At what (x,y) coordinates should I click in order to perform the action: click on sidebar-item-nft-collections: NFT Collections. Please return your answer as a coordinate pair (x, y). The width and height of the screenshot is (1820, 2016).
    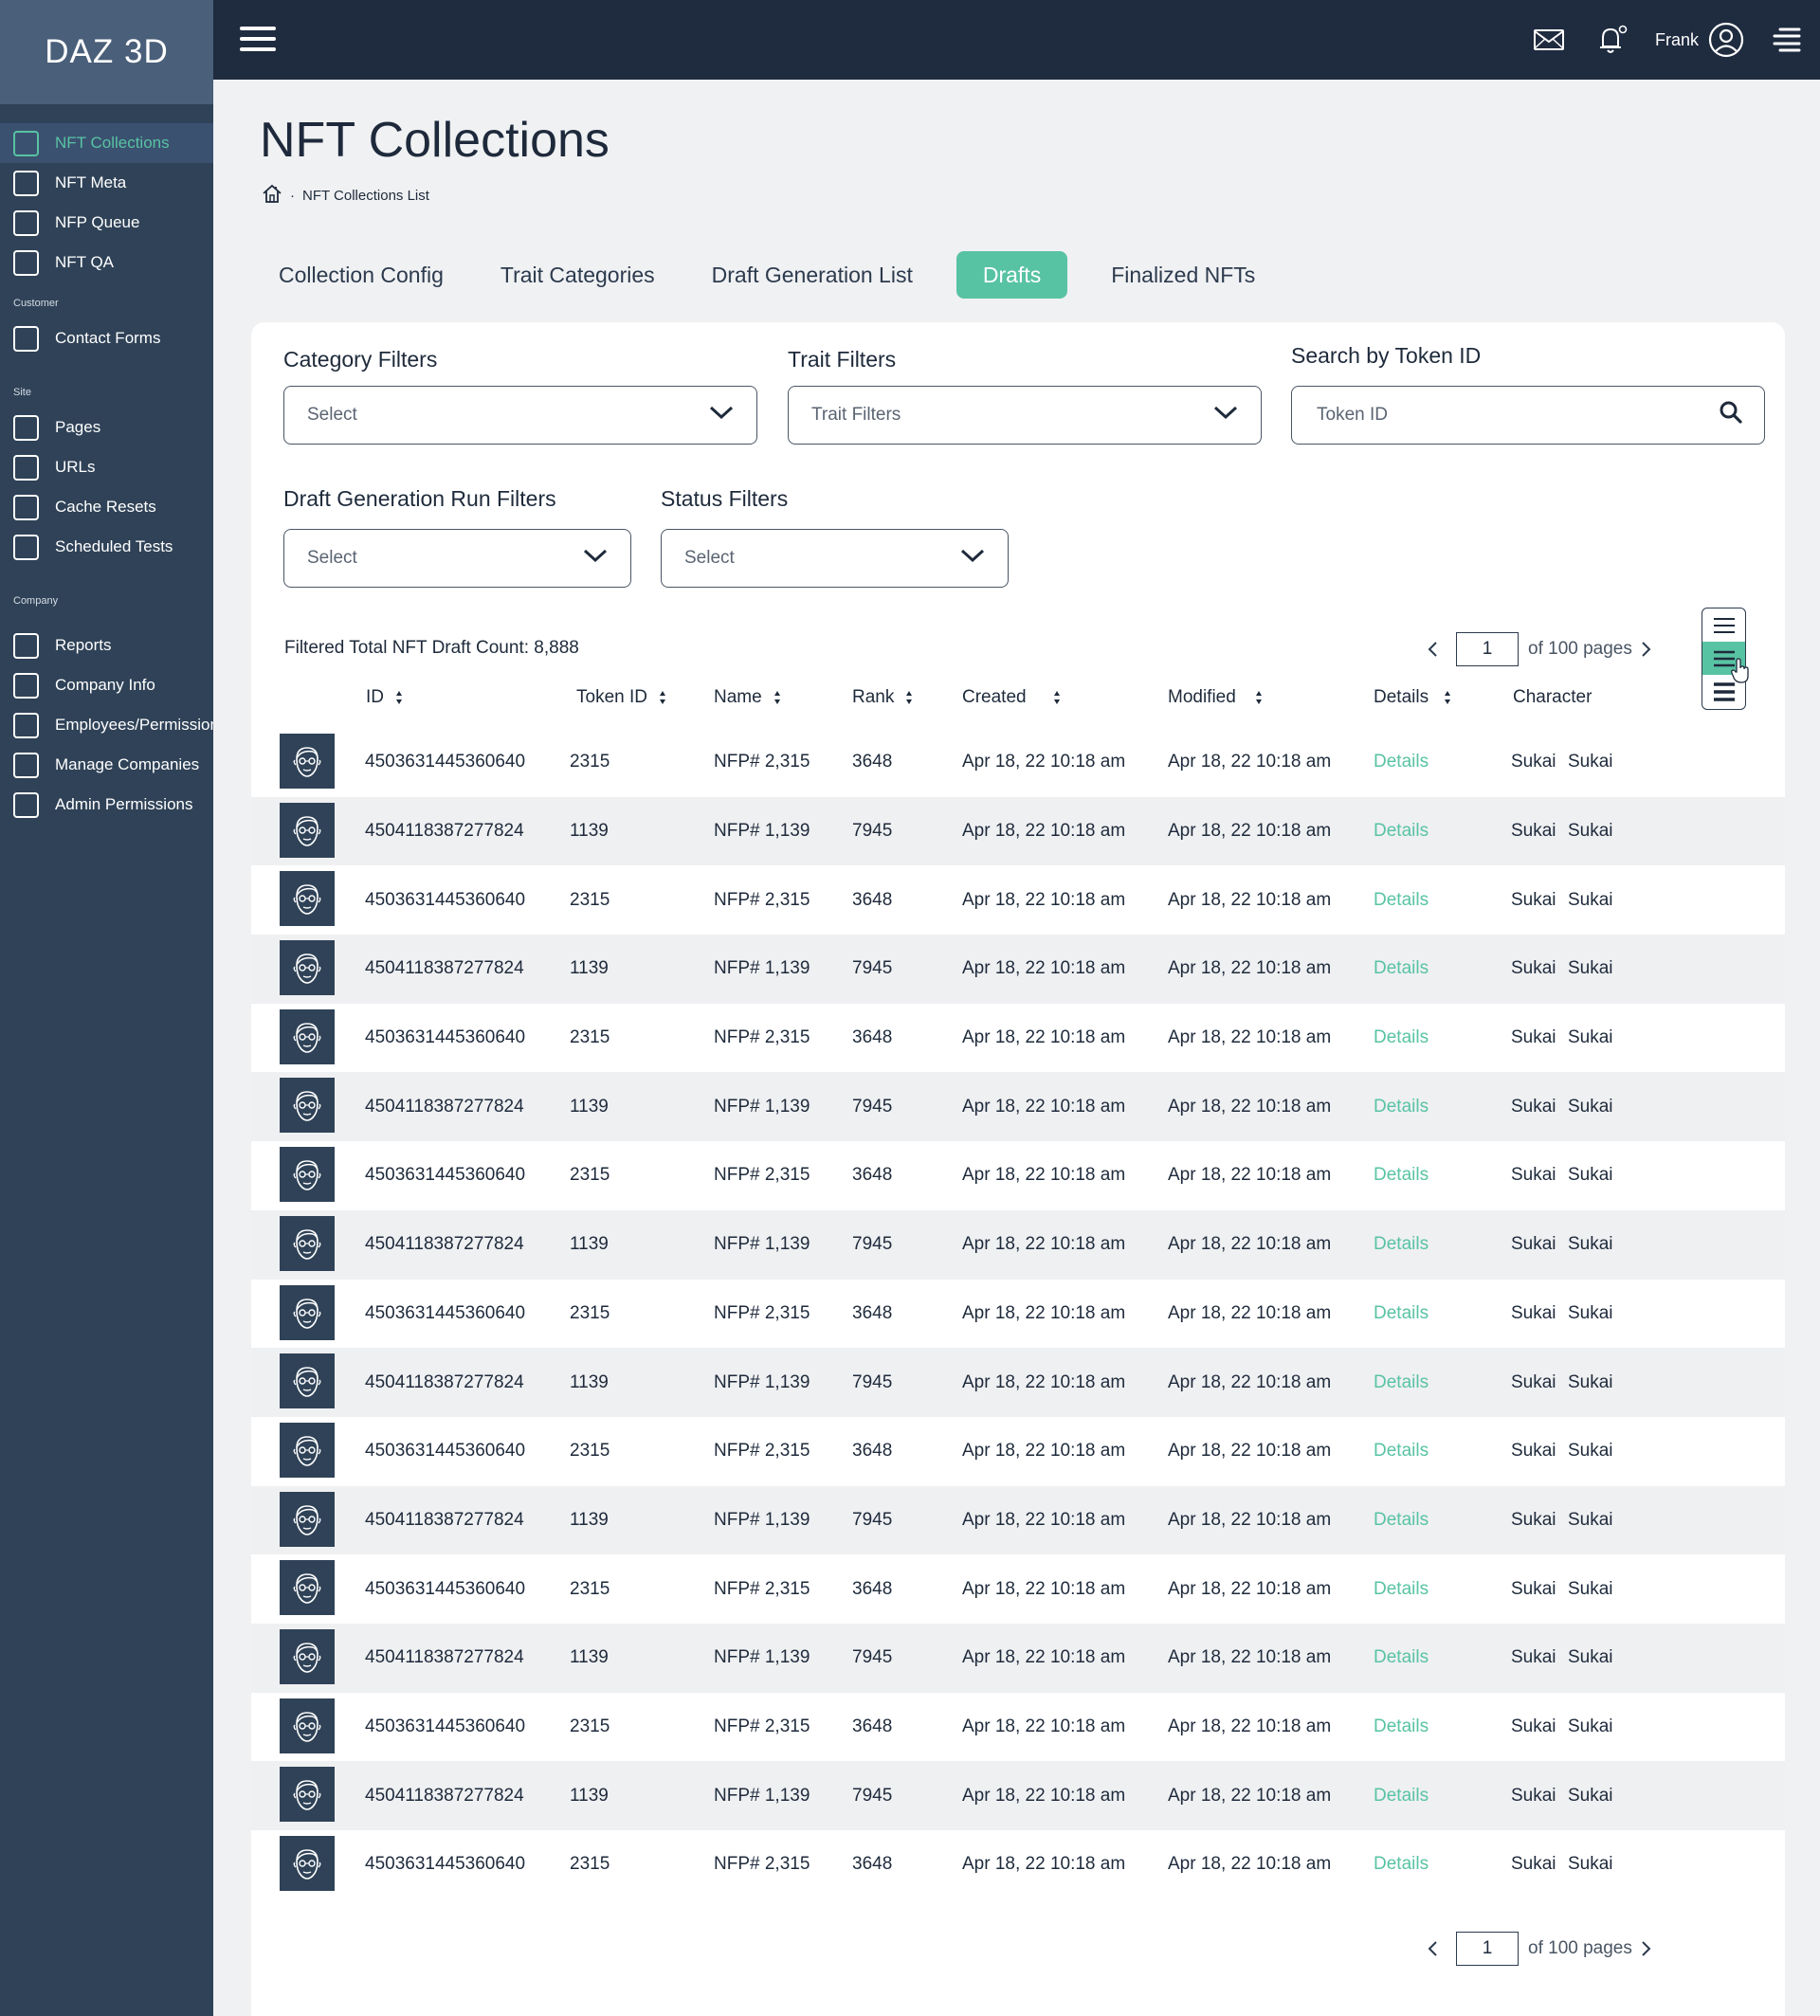
    Looking at the image, I should click on (106, 143).